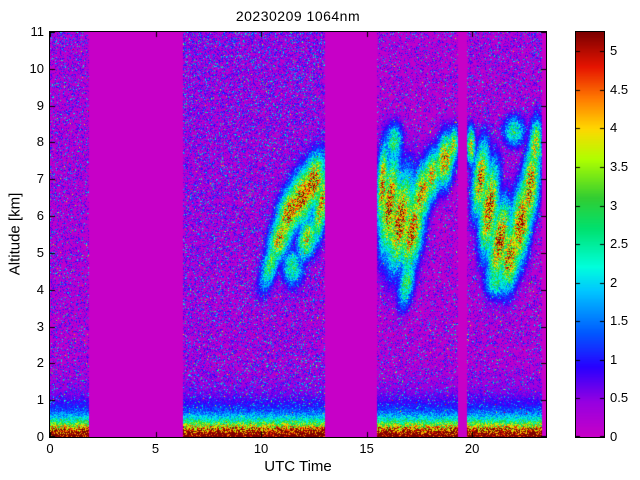 The width and height of the screenshot is (640, 480). What do you see at coordinates (40, 142) in the screenshot?
I see `y-tick-label: 8` at bounding box center [40, 142].